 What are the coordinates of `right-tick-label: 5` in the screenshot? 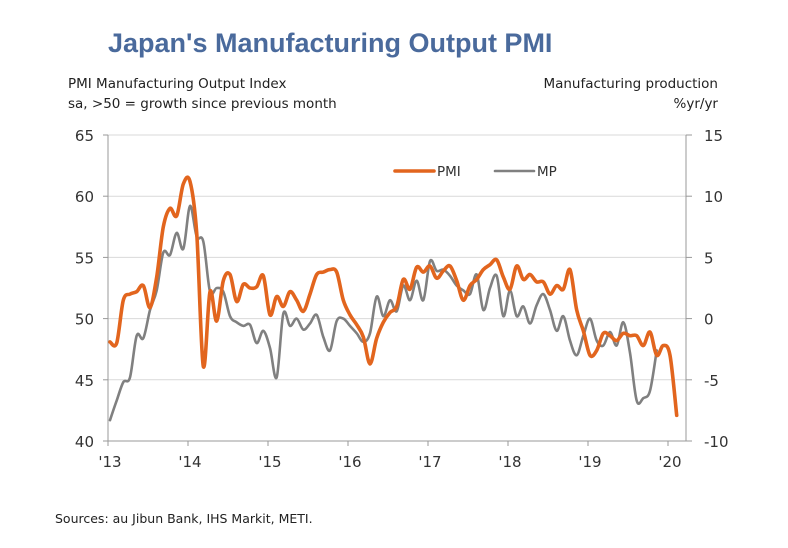 It's located at (709, 258).